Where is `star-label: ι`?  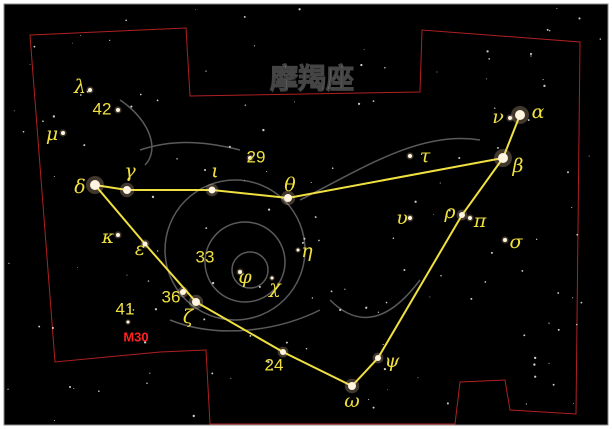
star-label: ι is located at coordinates (214, 171).